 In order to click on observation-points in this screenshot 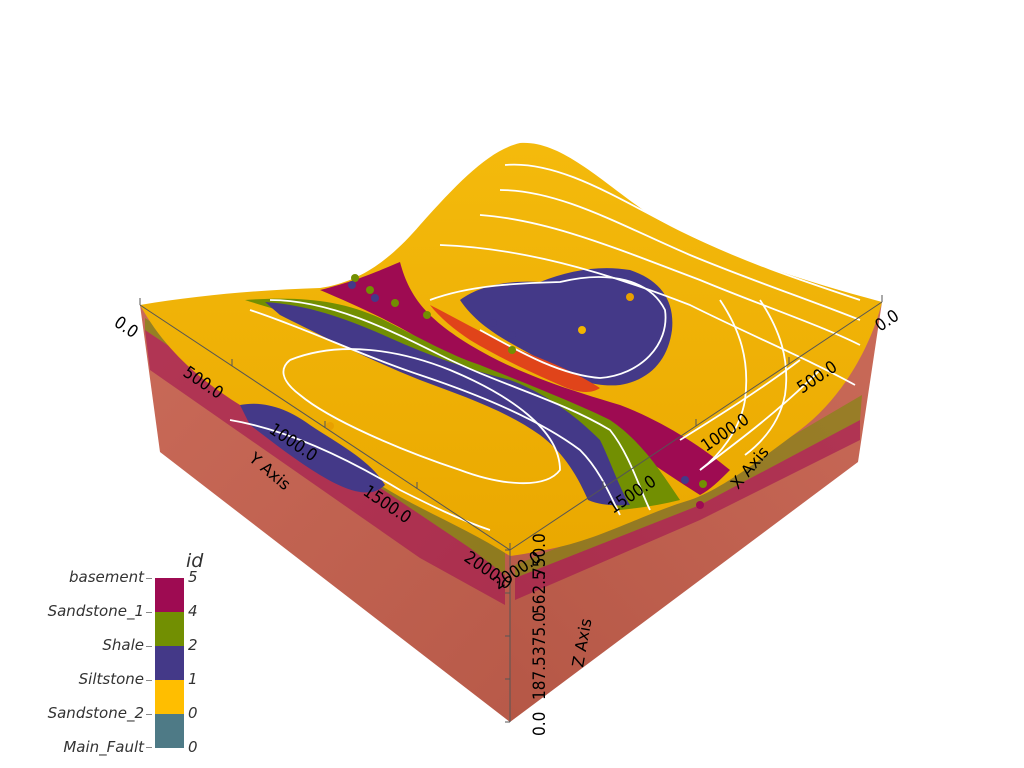, I will do `click(516, 391)`.